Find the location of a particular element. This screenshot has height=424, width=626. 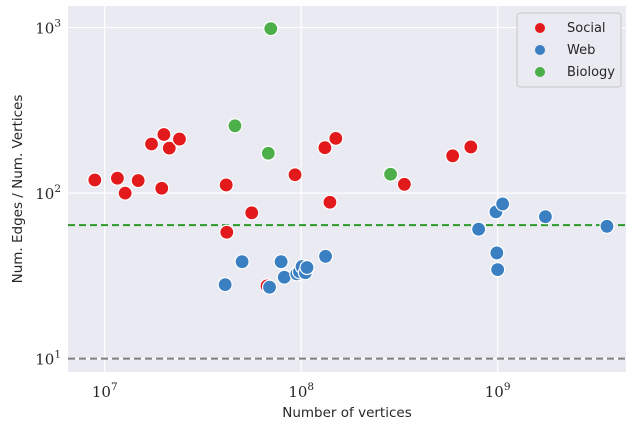

legend-label-biology: Biology is located at coordinates (591, 72).